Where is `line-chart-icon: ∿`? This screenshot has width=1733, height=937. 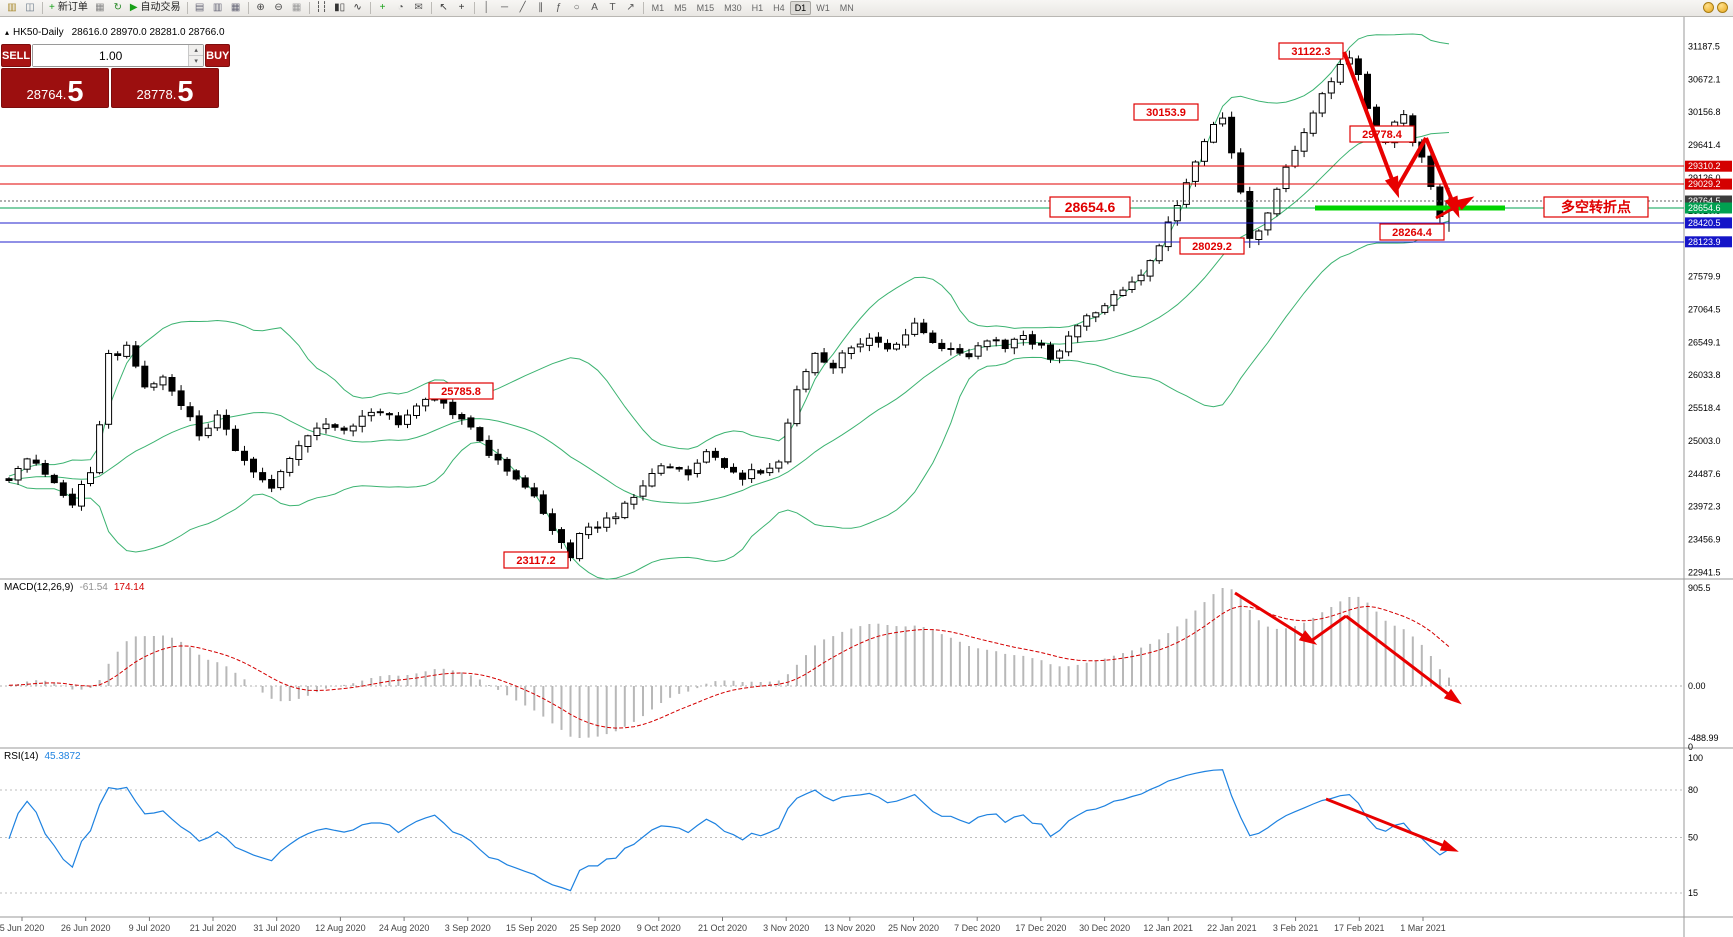
line-chart-icon: ∿ is located at coordinates (357, 7).